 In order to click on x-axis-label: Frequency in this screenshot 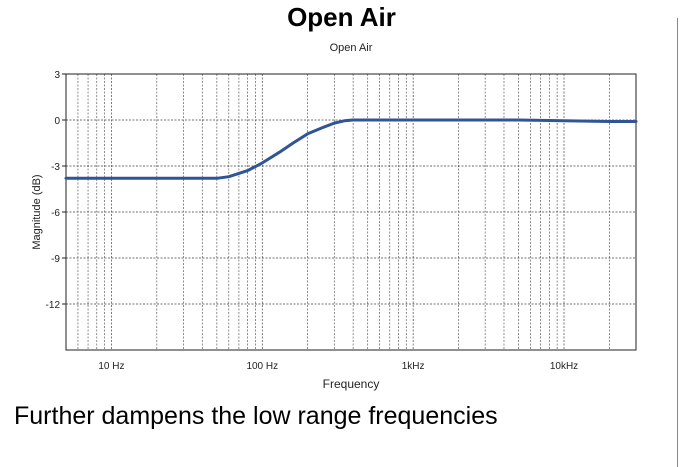, I will do `click(351, 384)`.